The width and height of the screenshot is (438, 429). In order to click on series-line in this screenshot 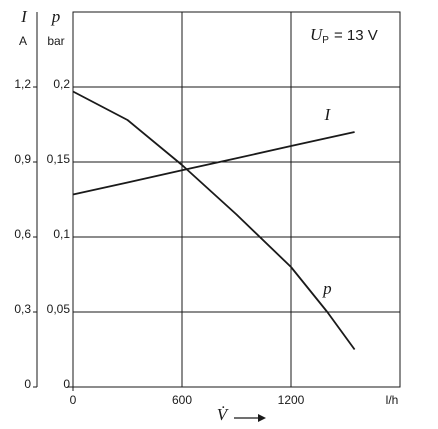, I will do `click(213, 163)`.